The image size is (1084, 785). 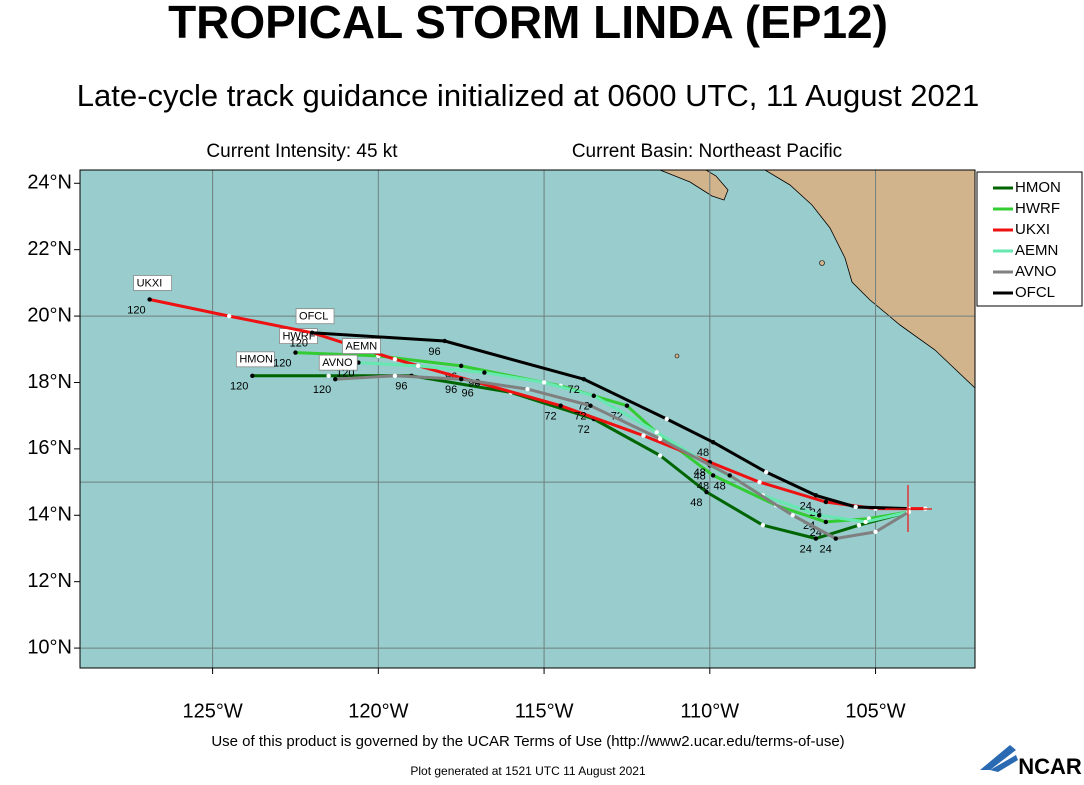 I want to click on x-tick-label: 105°W, so click(x=875, y=711).